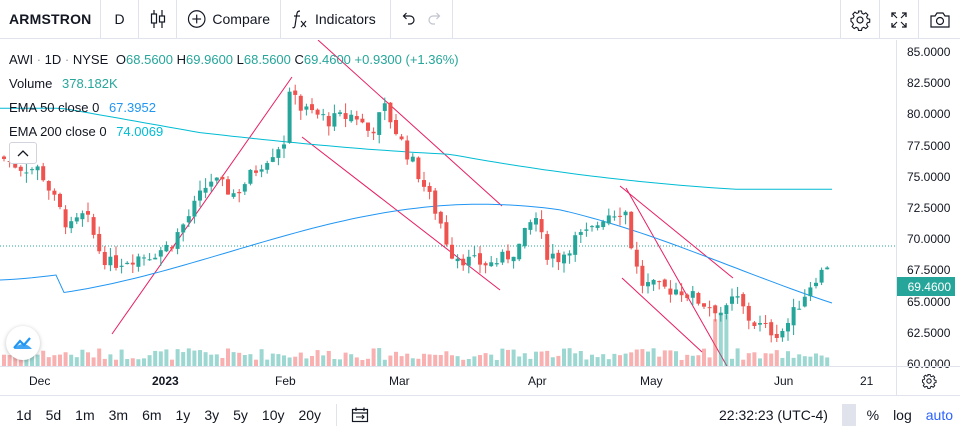  Describe the element at coordinates (408, 19) in the screenshot. I see `undo-icon` at that location.